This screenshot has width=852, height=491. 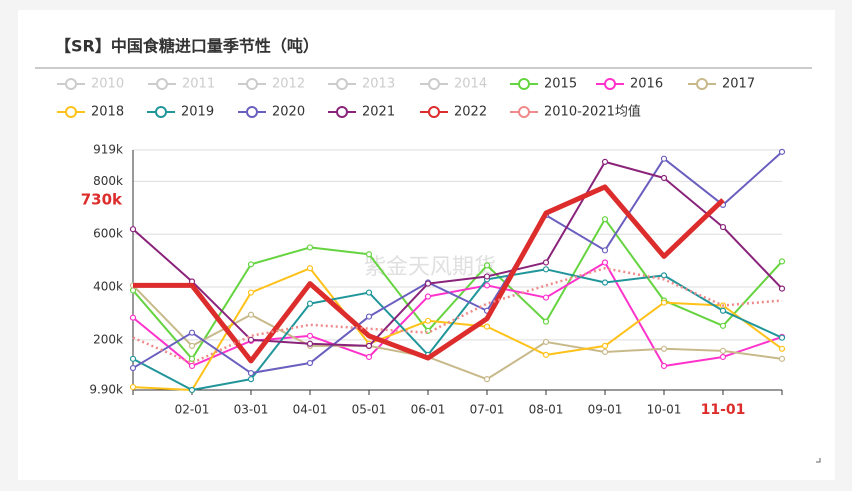 I want to click on legend-label: 2016, so click(x=646, y=84).